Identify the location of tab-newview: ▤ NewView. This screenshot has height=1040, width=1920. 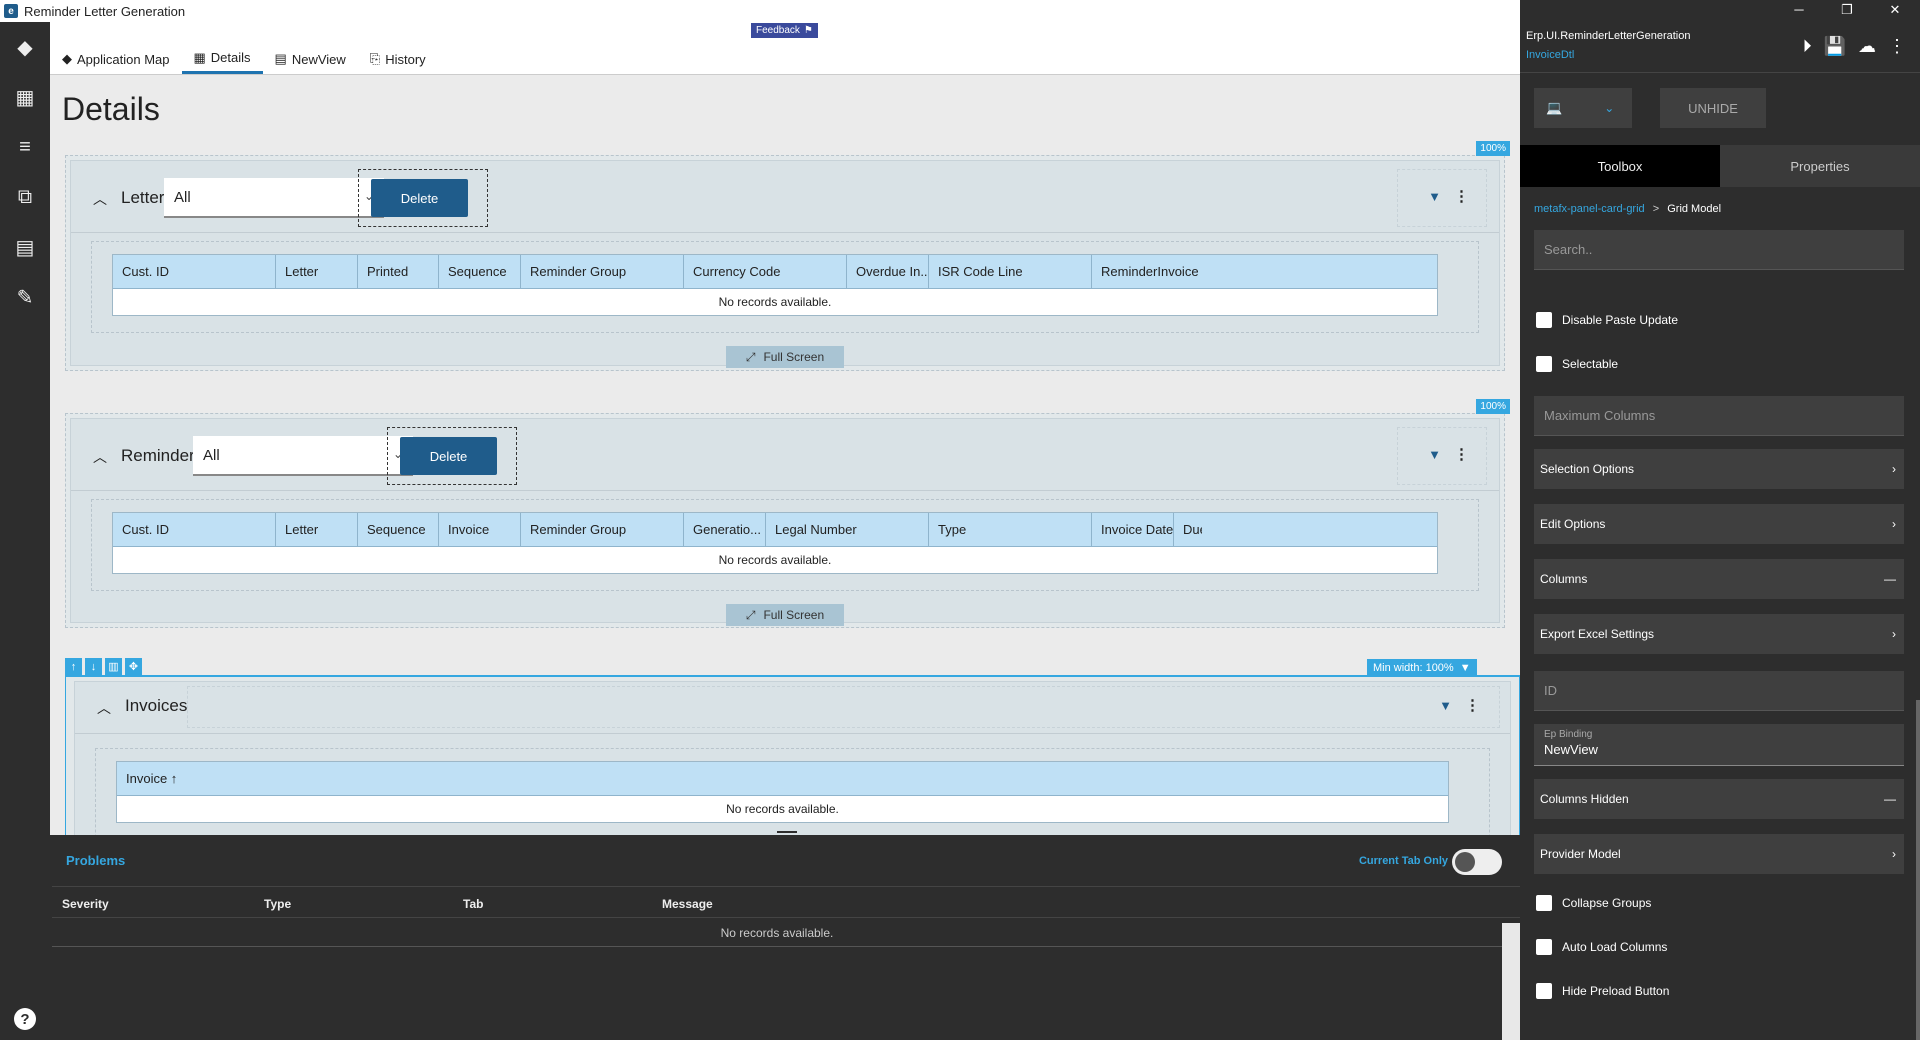
(310, 59).